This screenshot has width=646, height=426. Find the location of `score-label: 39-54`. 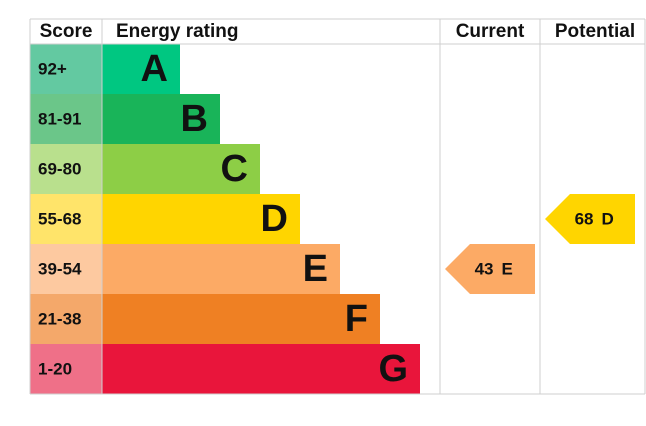

score-label: 39-54 is located at coordinates (60, 268).